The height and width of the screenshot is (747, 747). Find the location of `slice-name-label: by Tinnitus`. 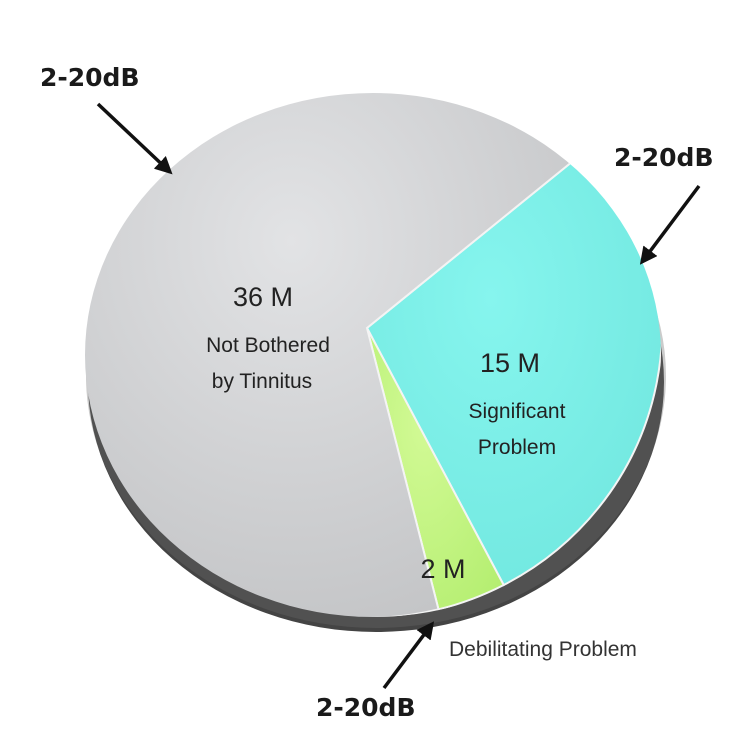

slice-name-label: by Tinnitus is located at coordinates (262, 381).